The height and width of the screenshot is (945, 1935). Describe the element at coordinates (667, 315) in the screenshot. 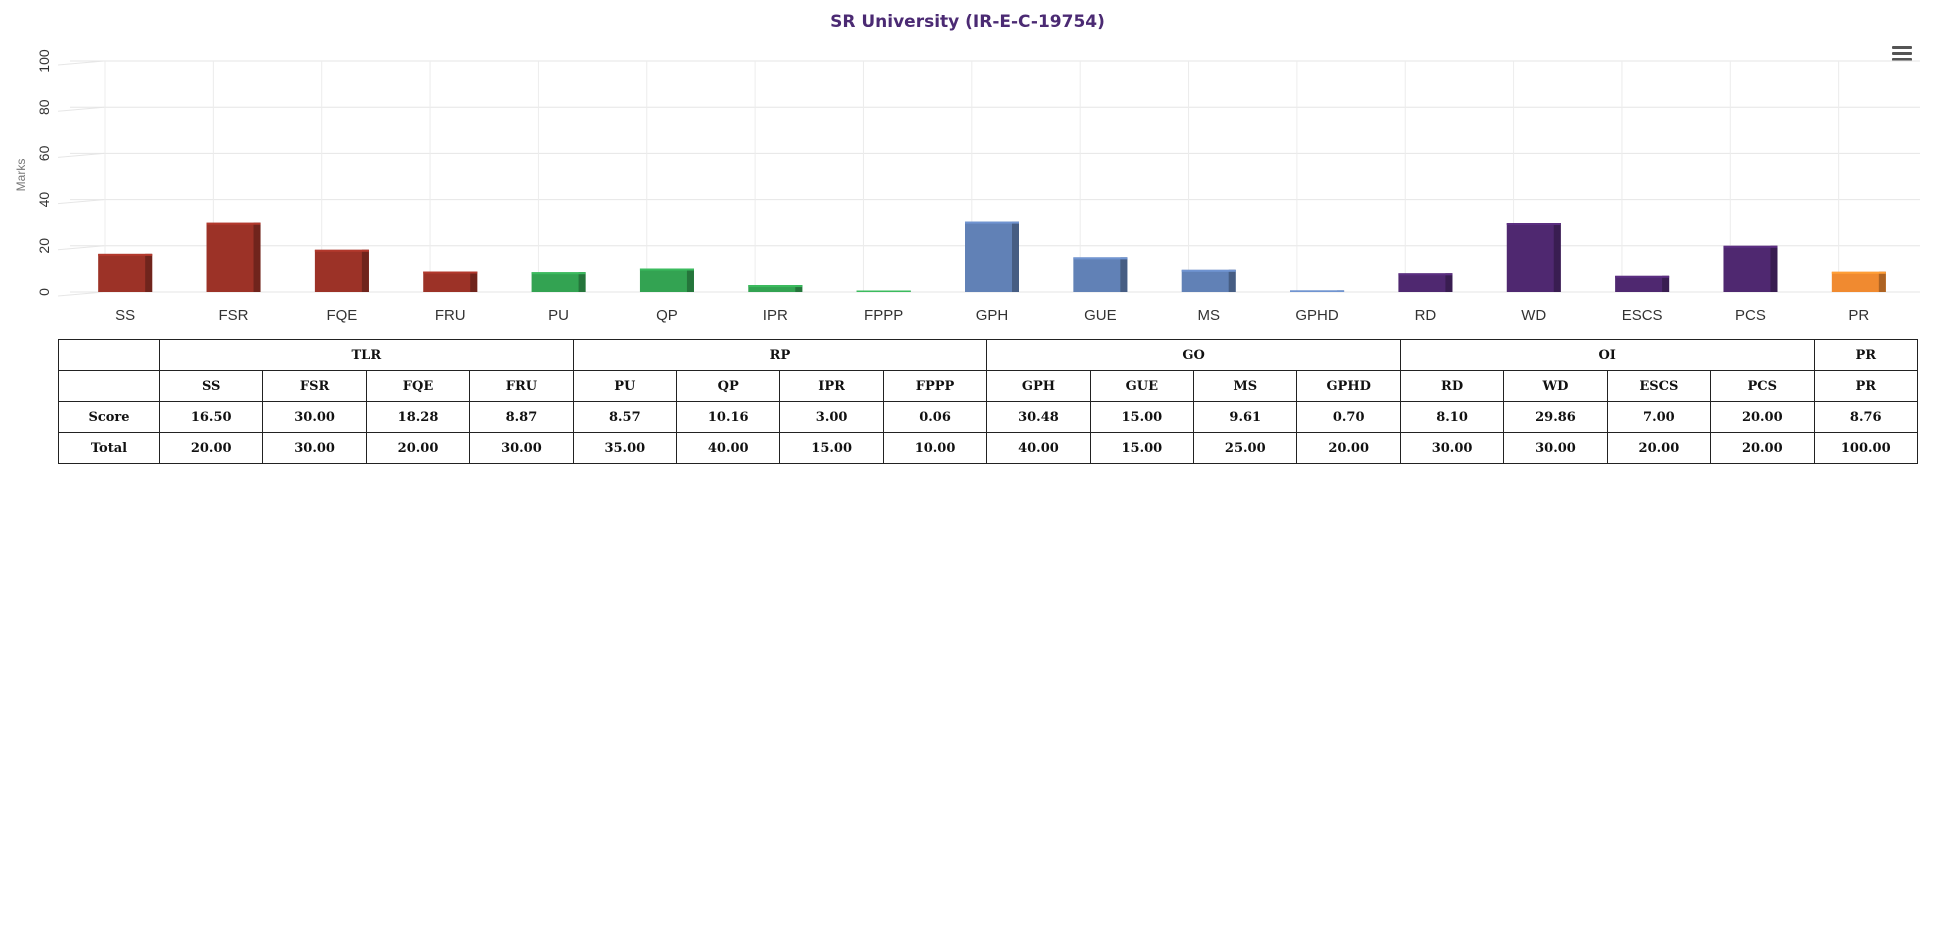

I see `x-tick-label-qp: QP` at that location.